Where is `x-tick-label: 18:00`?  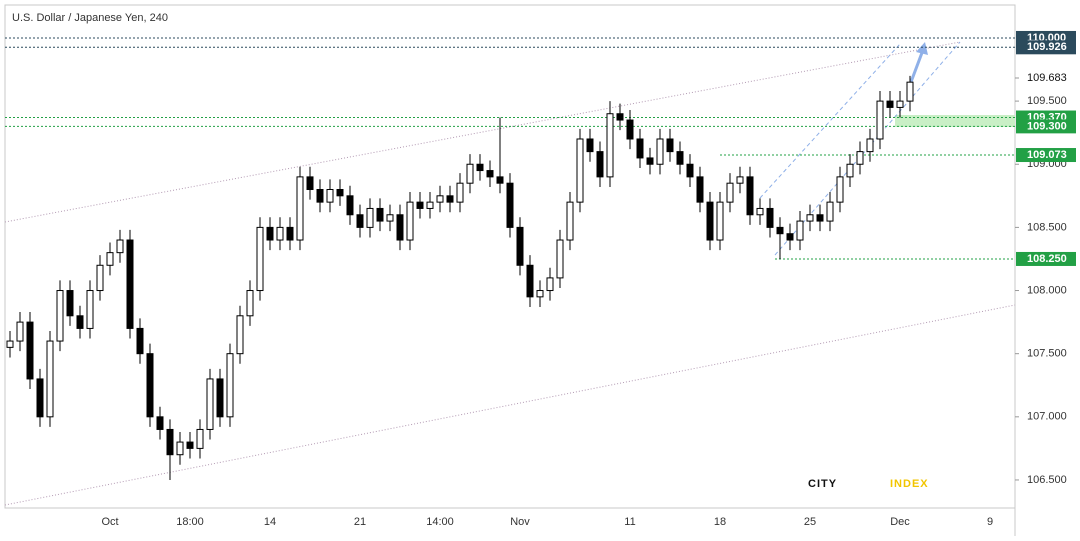
x-tick-label: 18:00 is located at coordinates (190, 522).